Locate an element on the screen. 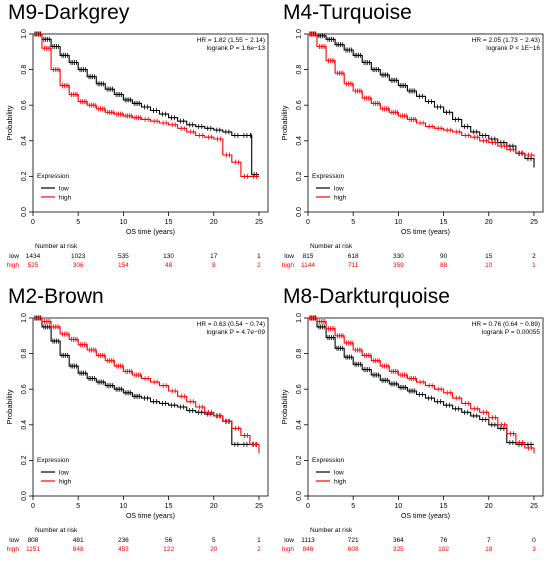  risk-value-low: 815 is located at coordinates (308, 256).